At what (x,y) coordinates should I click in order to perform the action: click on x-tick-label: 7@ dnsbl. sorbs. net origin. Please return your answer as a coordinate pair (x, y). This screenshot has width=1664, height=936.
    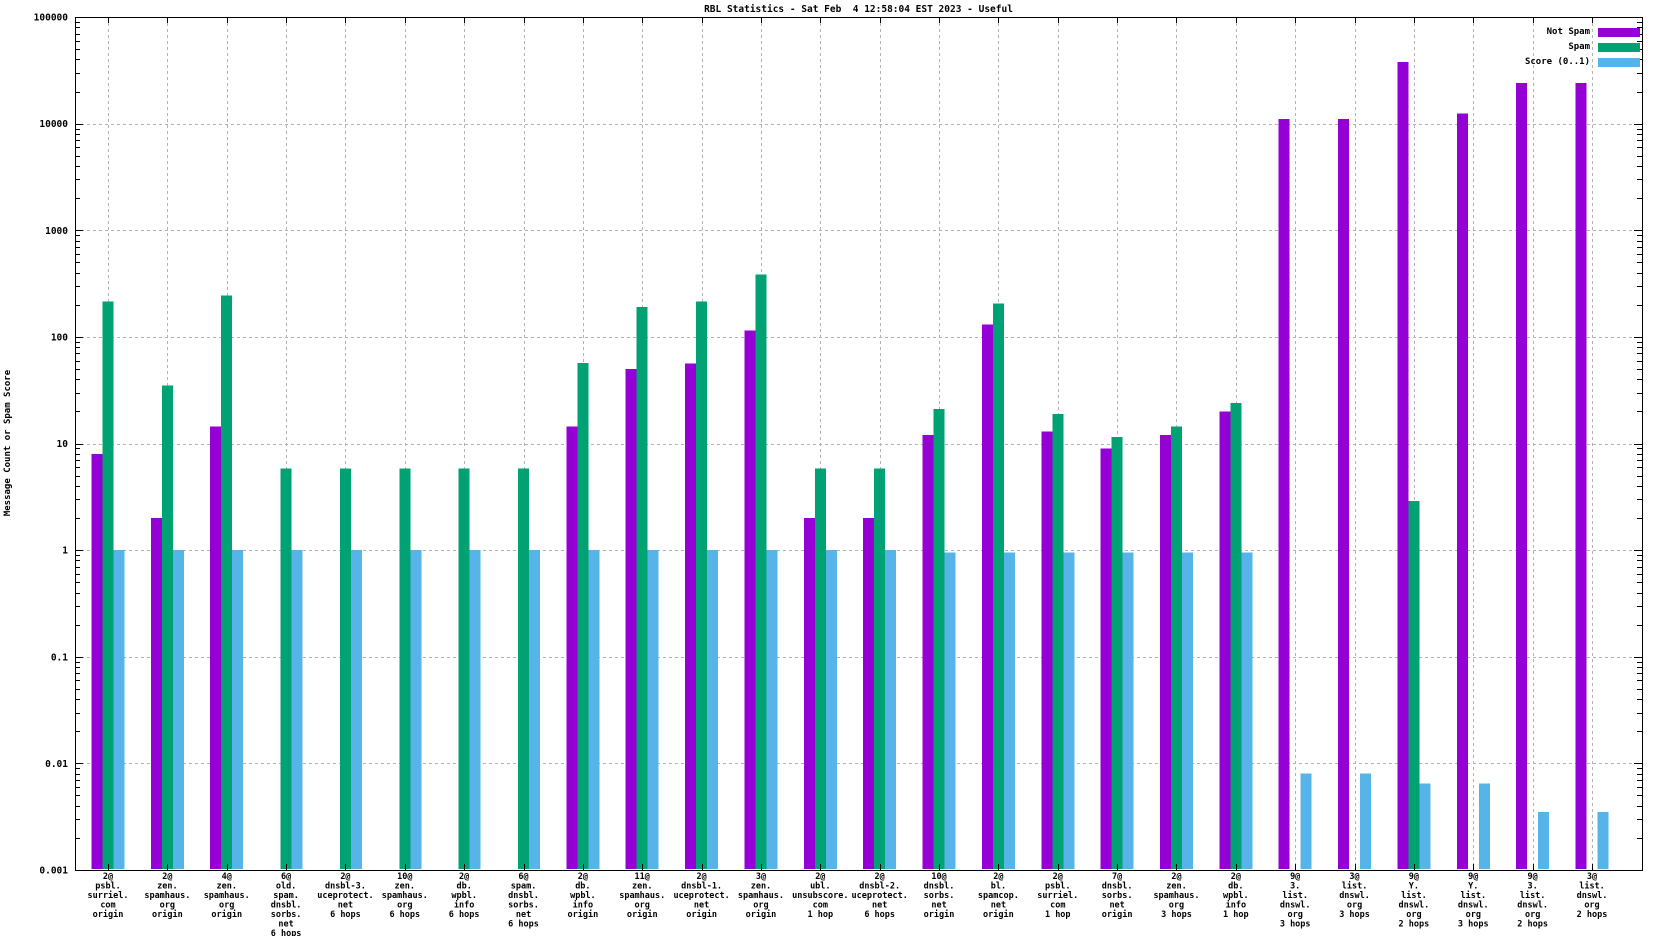
    Looking at the image, I should click on (1117, 896).